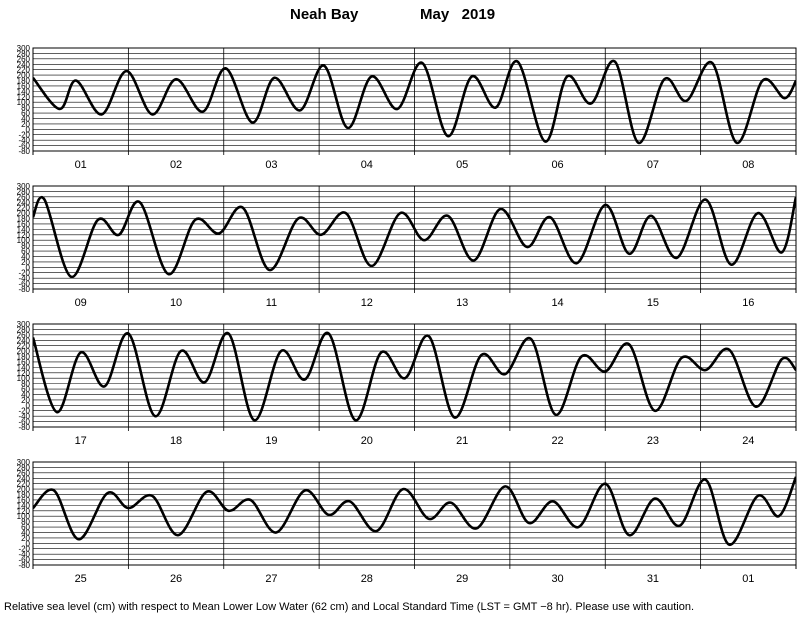  Describe the element at coordinates (176, 579) in the screenshot. I see `day-label: 26` at that location.